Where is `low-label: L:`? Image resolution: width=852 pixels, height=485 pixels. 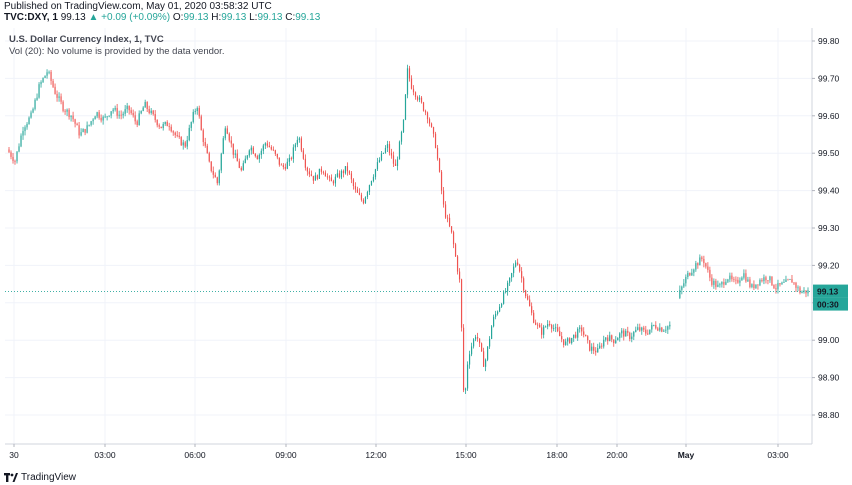
low-label: L: is located at coordinates (253, 17).